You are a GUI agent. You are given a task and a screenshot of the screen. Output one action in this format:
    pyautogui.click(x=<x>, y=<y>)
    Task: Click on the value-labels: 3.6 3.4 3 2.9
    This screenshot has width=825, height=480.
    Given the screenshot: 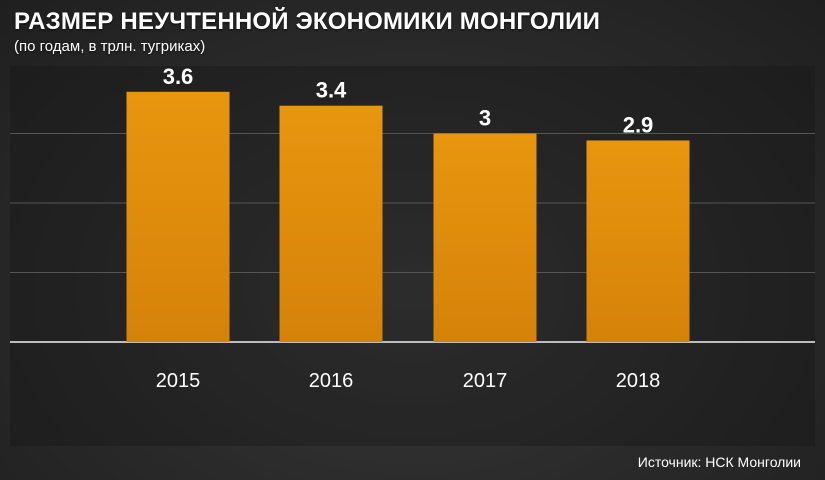 What is the action you would take?
    pyautogui.click(x=408, y=101)
    